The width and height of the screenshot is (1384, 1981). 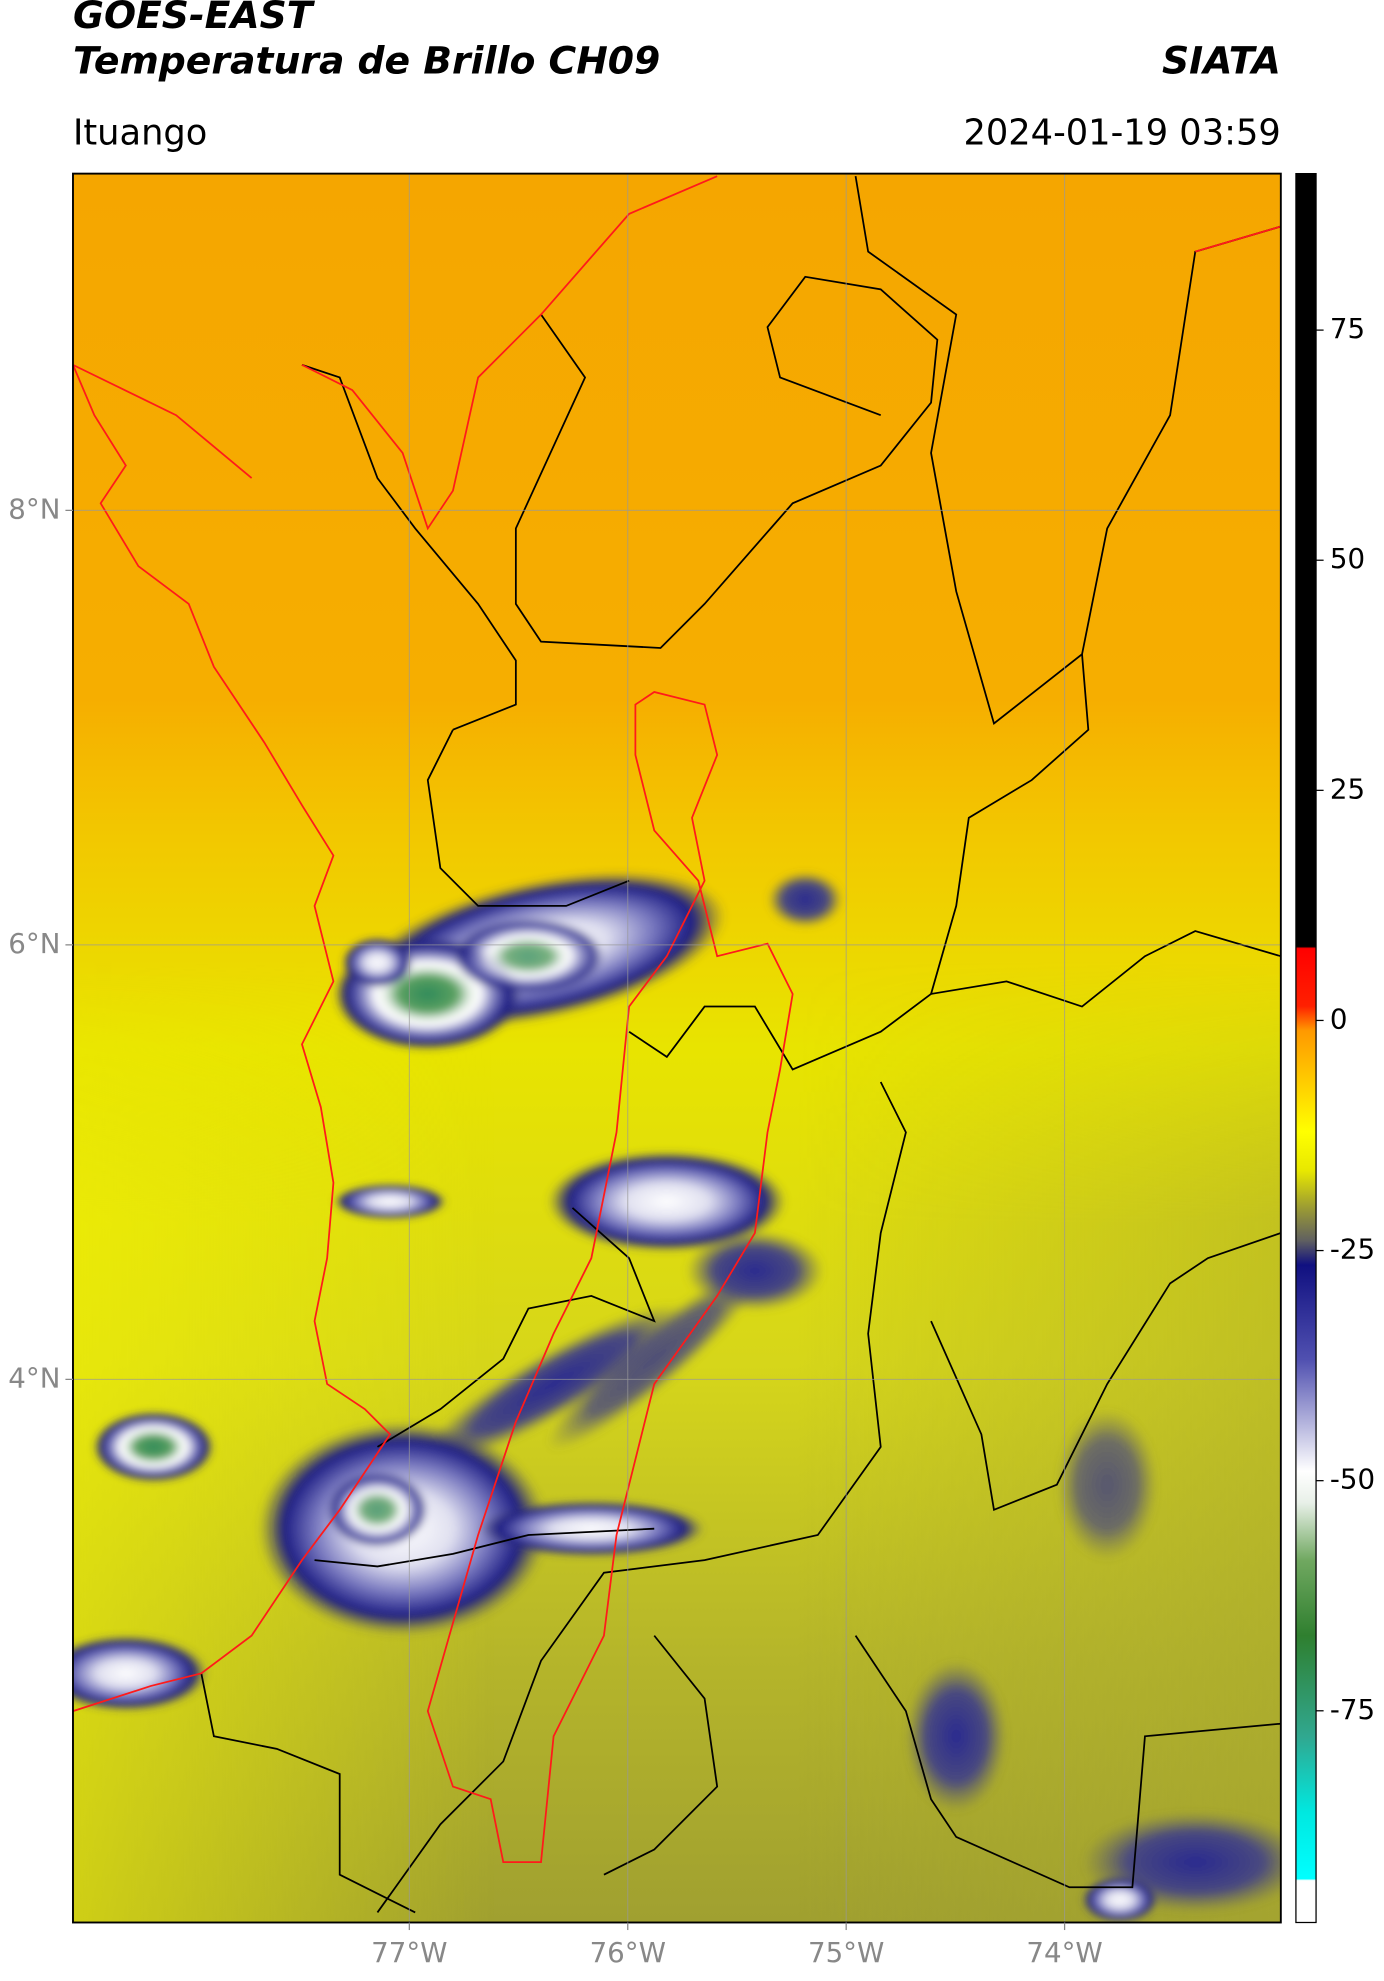 I want to click on colorbar-tick-label: -50, so click(x=1352, y=1479).